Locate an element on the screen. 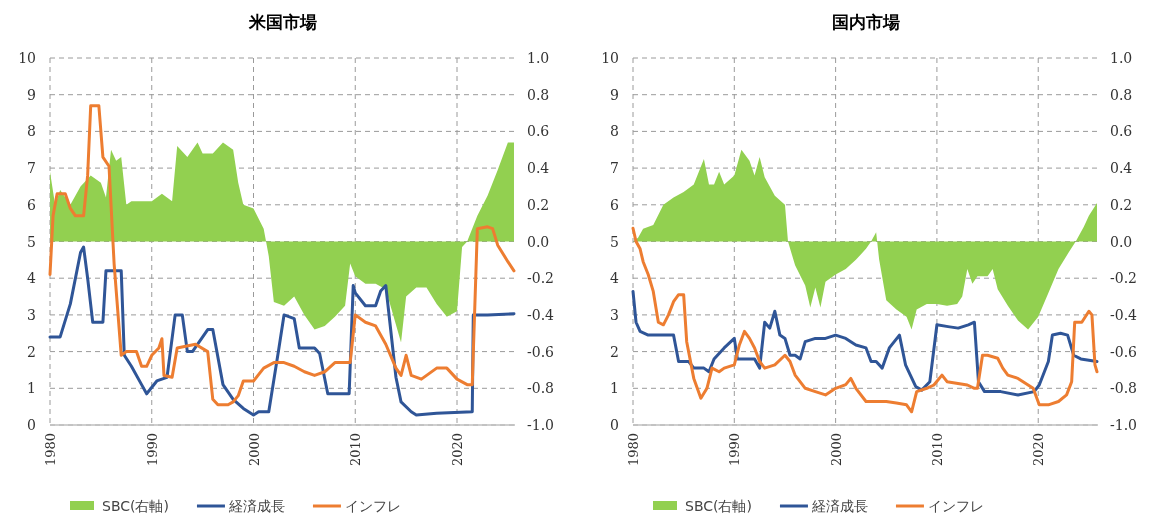  chart-title: 米国市場 is located at coordinates (282, 22).